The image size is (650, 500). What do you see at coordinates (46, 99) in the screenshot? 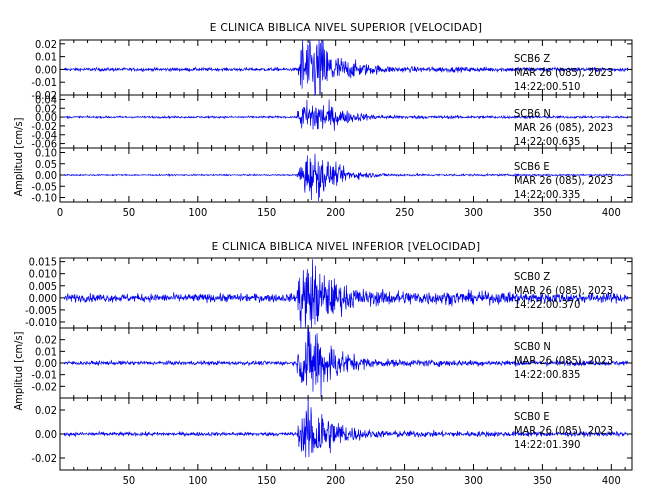
I see `y-tick-label: 0.04` at bounding box center [46, 99].